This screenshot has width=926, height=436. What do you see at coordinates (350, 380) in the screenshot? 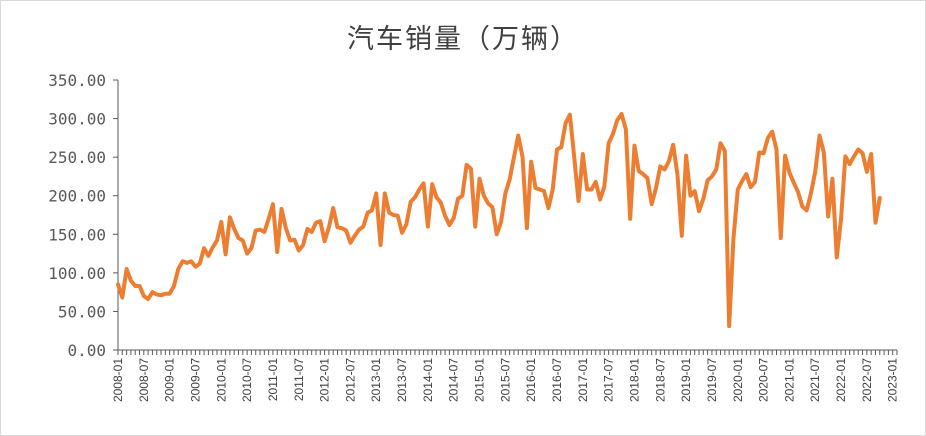
I see `x-tick-label: 2012-07` at bounding box center [350, 380].